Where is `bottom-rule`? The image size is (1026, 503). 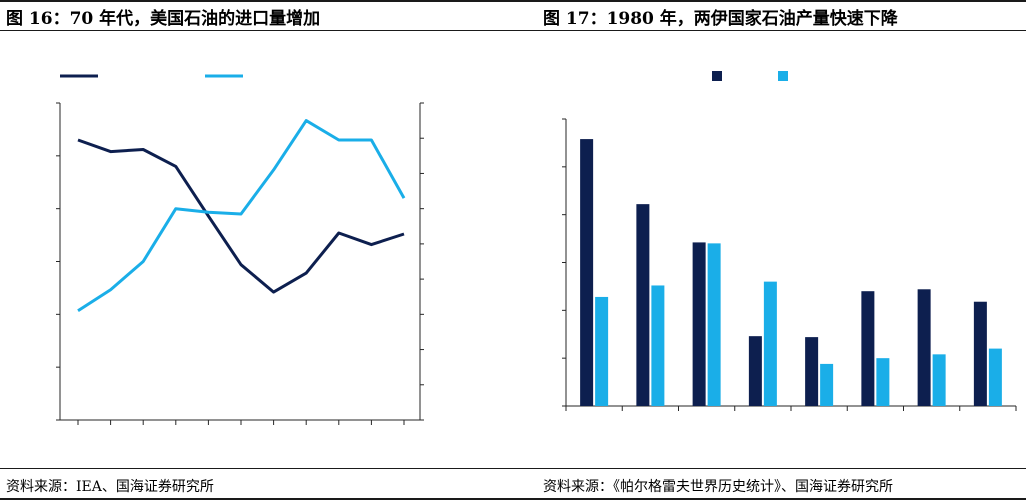
bottom-rule is located at coordinates (513, 468).